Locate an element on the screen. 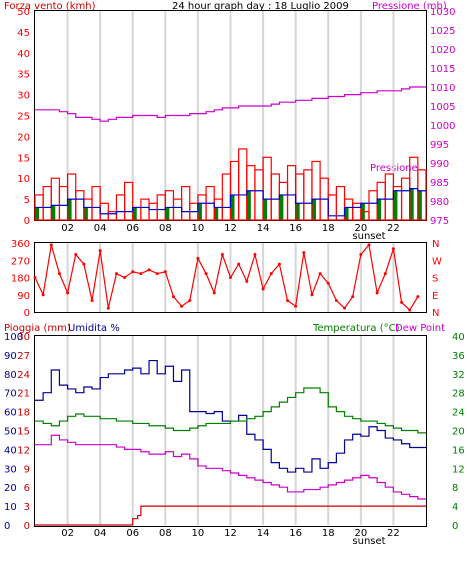  wind-tick-label: 0 is located at coordinates (27, 221).